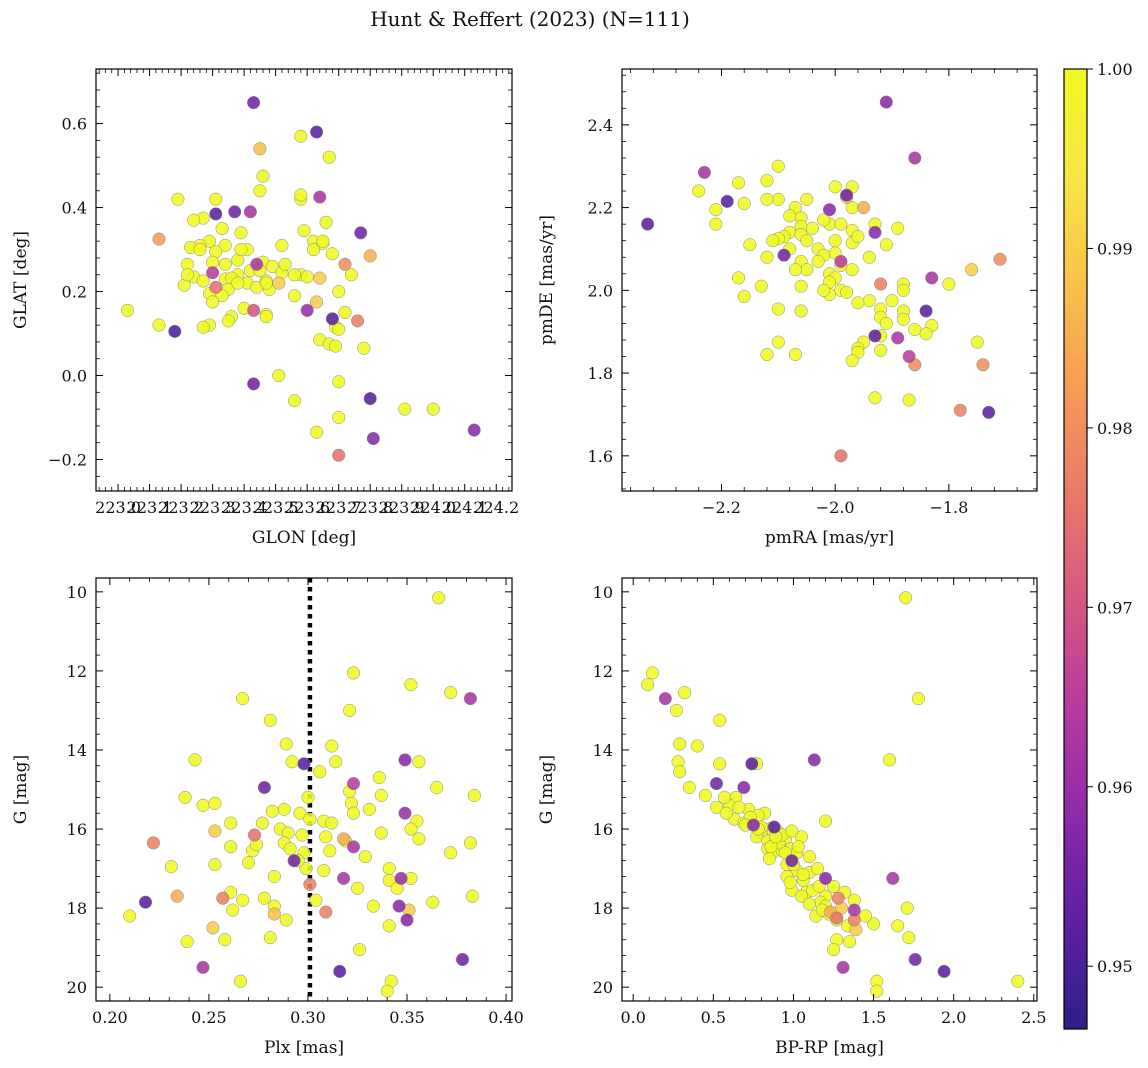 Image resolution: width=1148 pixels, height=1068 pixels. What do you see at coordinates (600, 125) in the screenshot?
I see `y-tick-label: 2.4` at bounding box center [600, 125].